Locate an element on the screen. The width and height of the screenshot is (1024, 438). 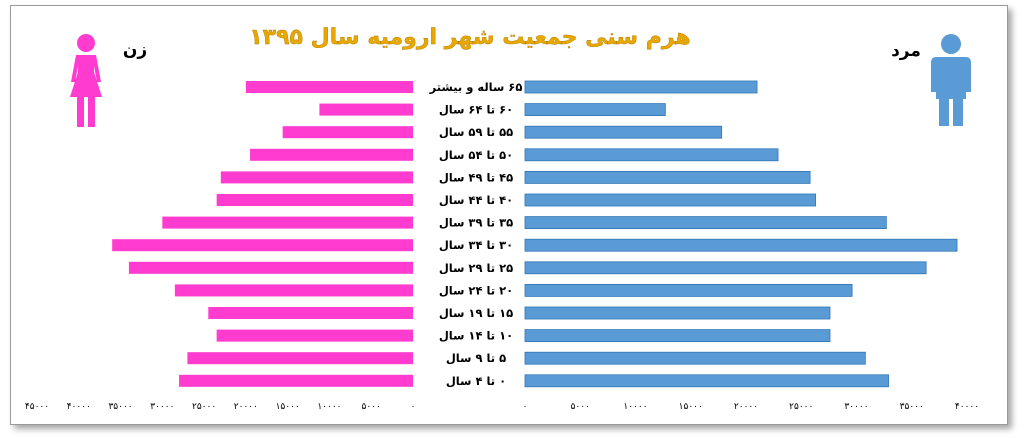
female-label: زن is located at coordinates (135, 50).